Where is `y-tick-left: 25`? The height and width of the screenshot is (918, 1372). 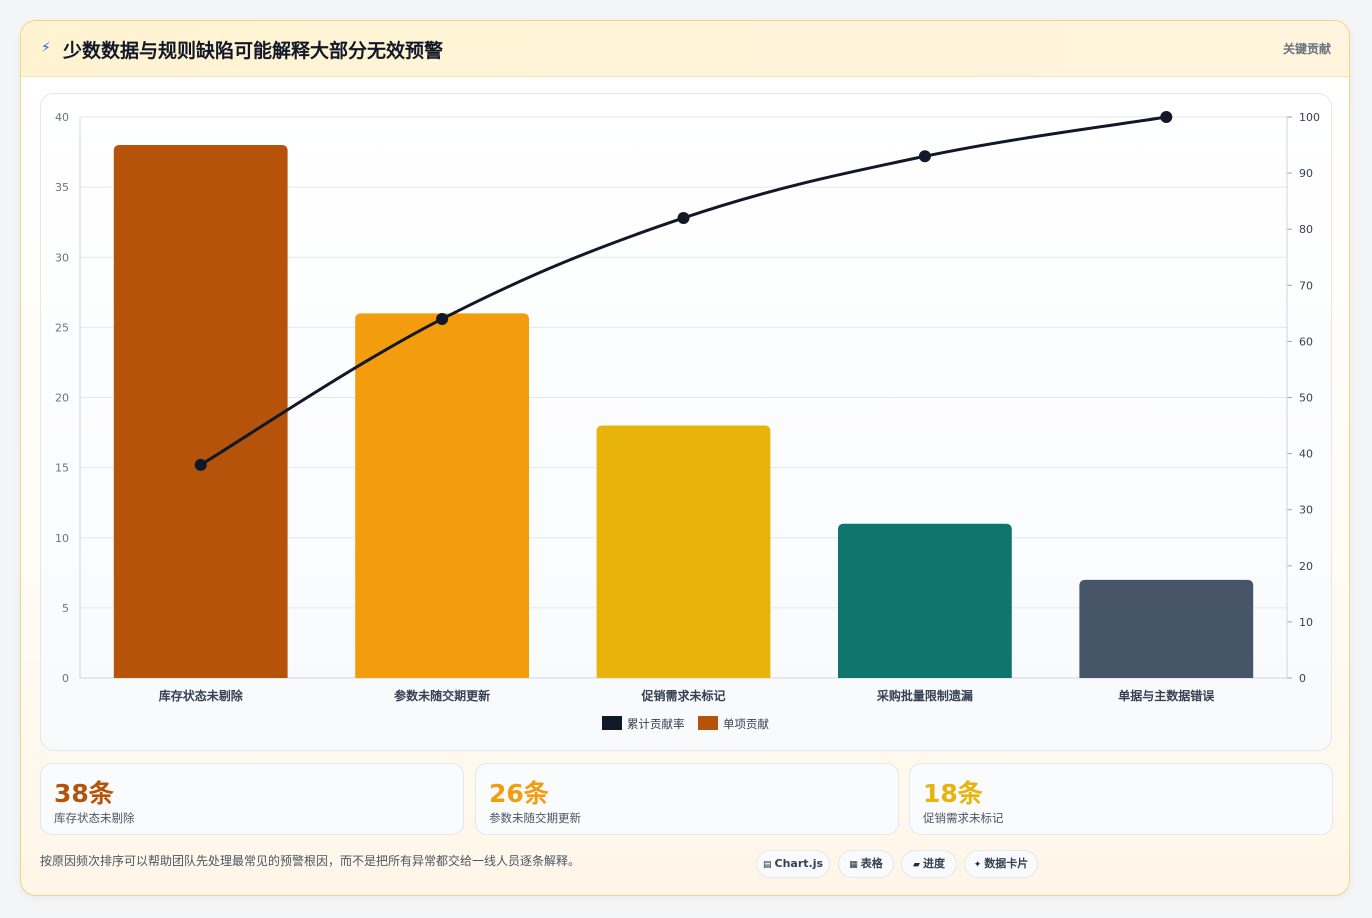
y-tick-left: 25 is located at coordinates (62, 327).